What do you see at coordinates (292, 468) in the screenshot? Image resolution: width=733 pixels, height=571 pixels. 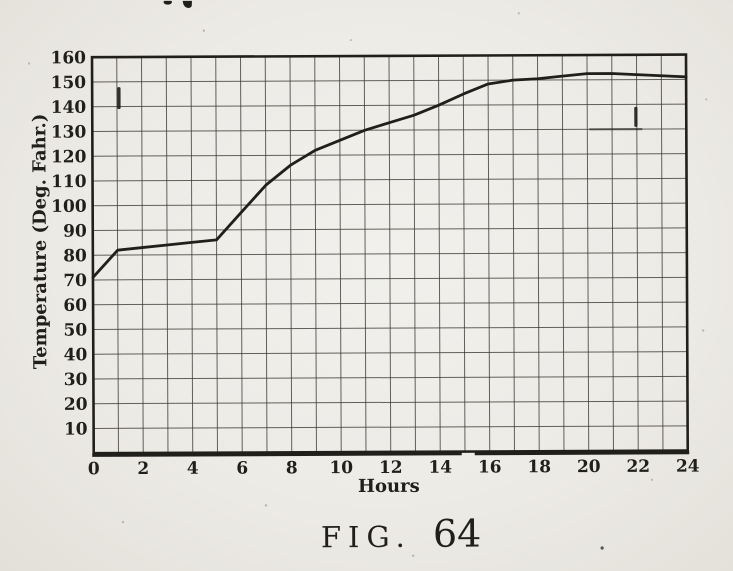 I see `x-tick-label: 8` at bounding box center [292, 468].